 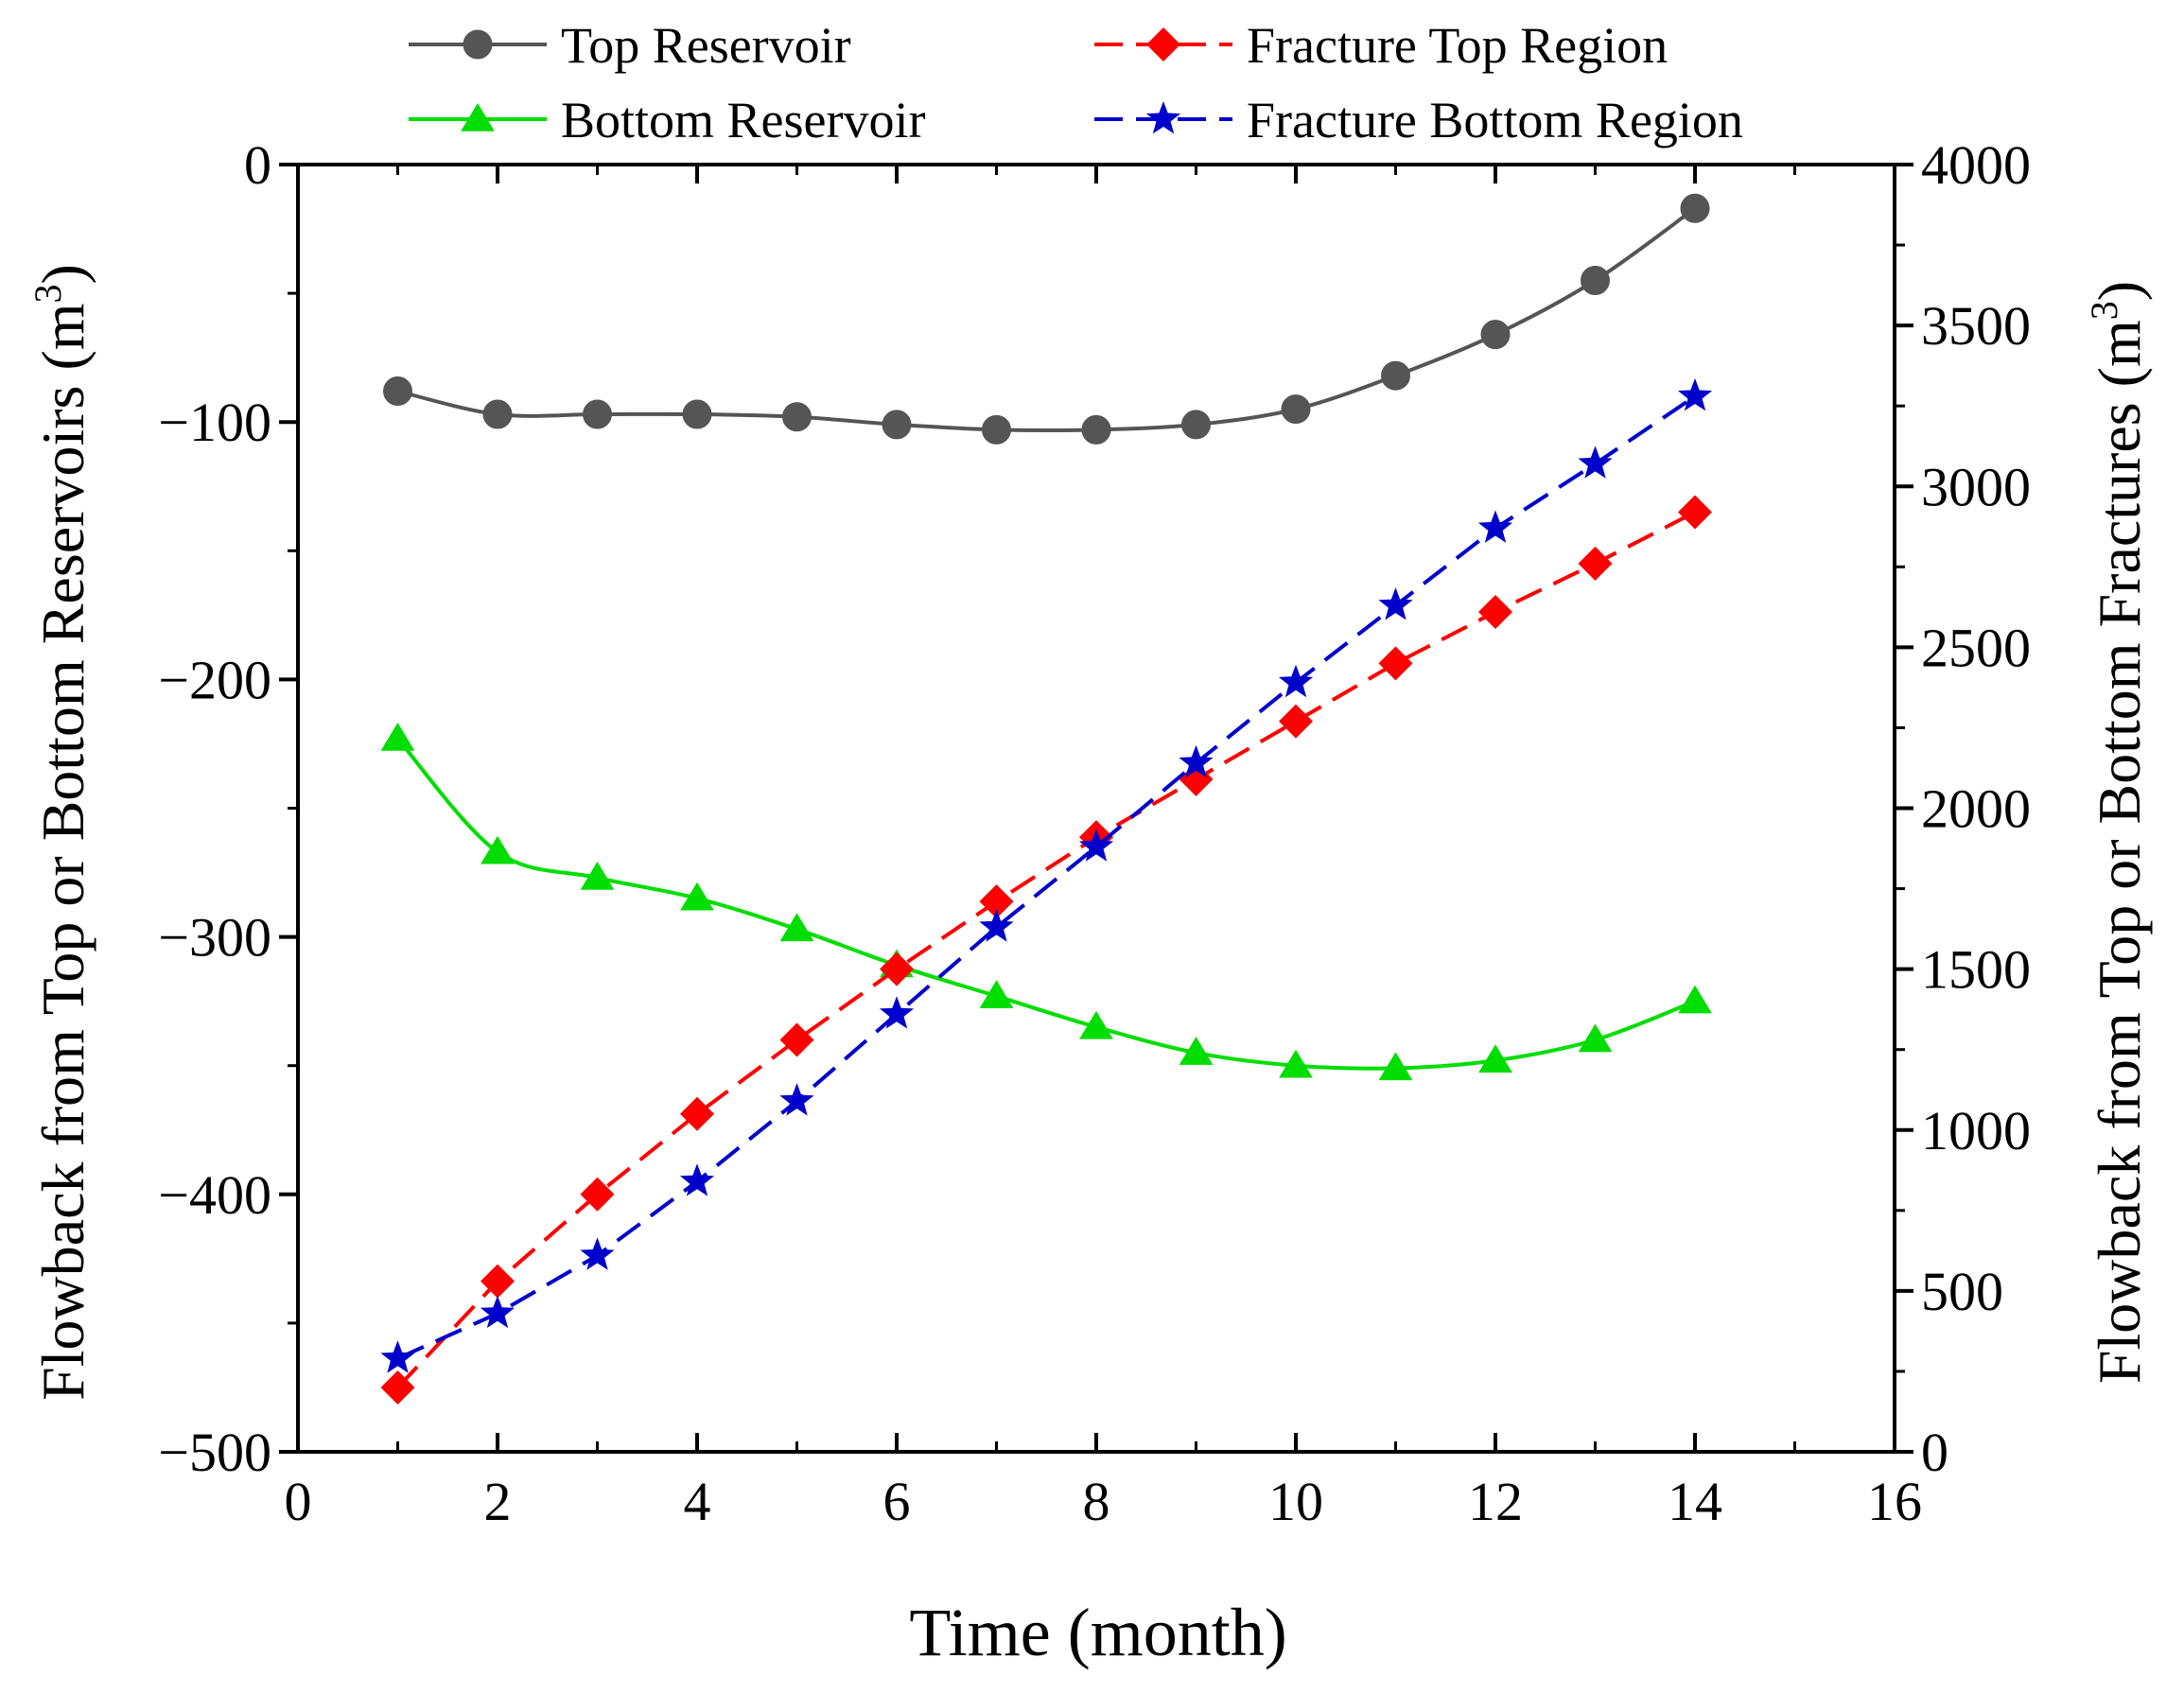 What do you see at coordinates (1296, 1501) in the screenshot?
I see `x-tick-label: 10` at bounding box center [1296, 1501].